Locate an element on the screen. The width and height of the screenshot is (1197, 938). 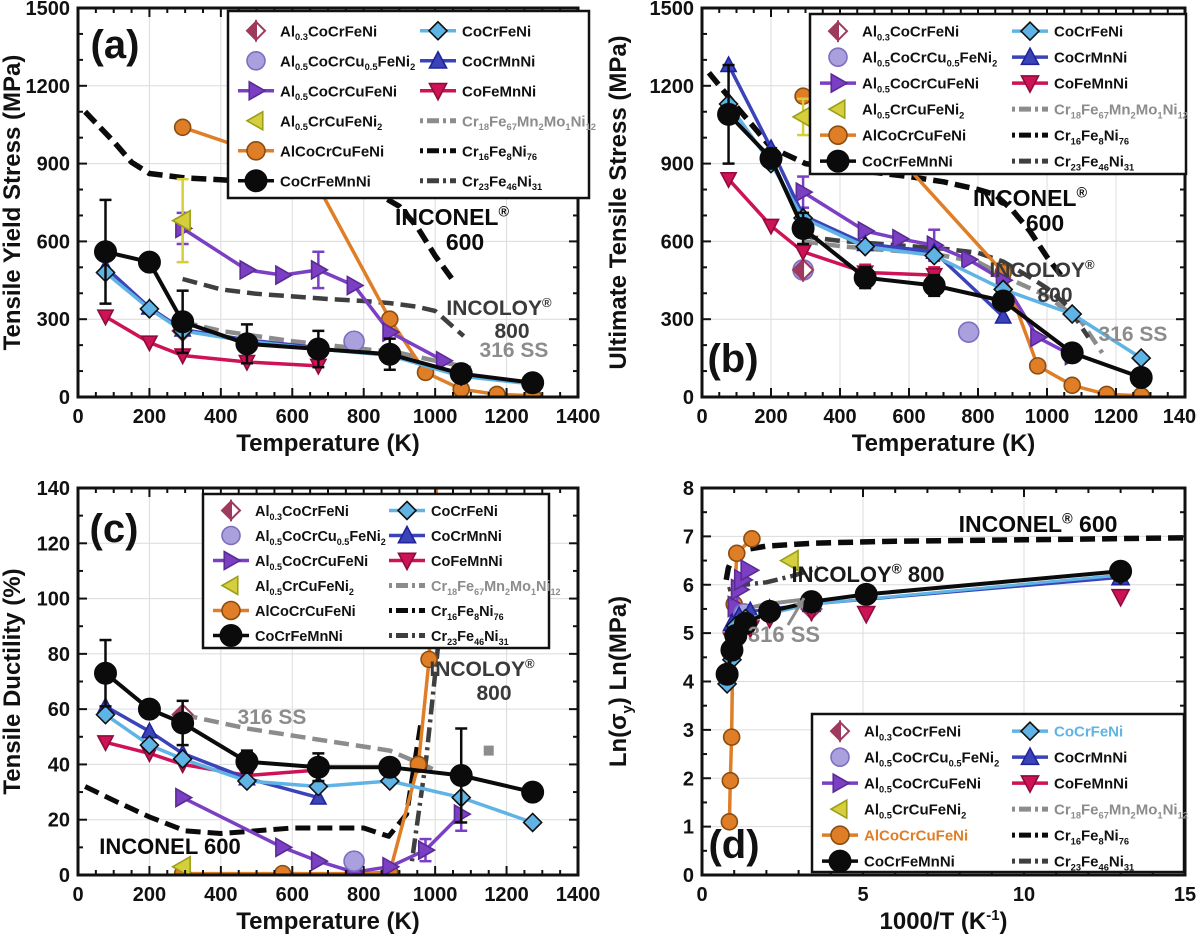
svg-text: 8 is located at coordinates (688, 489).